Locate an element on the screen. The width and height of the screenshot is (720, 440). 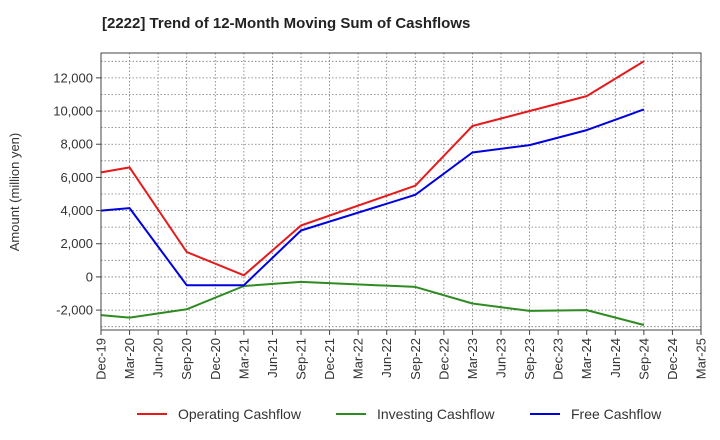
x-tick-label: Mar-22 is located at coordinates (358, 358).